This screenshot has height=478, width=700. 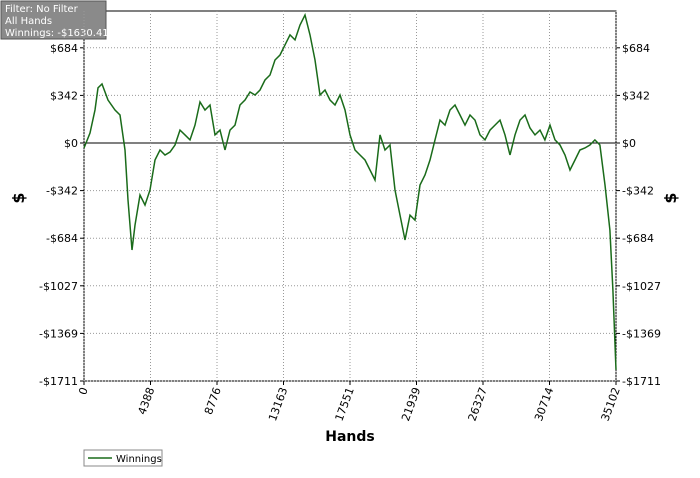 What do you see at coordinates (278, 404) in the screenshot?
I see `x-tick-label: 13163` at bounding box center [278, 404].